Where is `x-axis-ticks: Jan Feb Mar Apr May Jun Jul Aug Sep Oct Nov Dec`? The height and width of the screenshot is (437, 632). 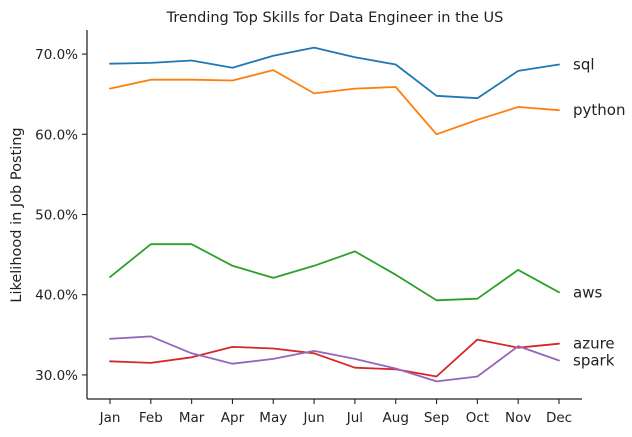 x-axis-ticks: Jan Feb Mar Apr May Jun Jul Aug Sep Oct Nov Dec is located at coordinates (335, 412).